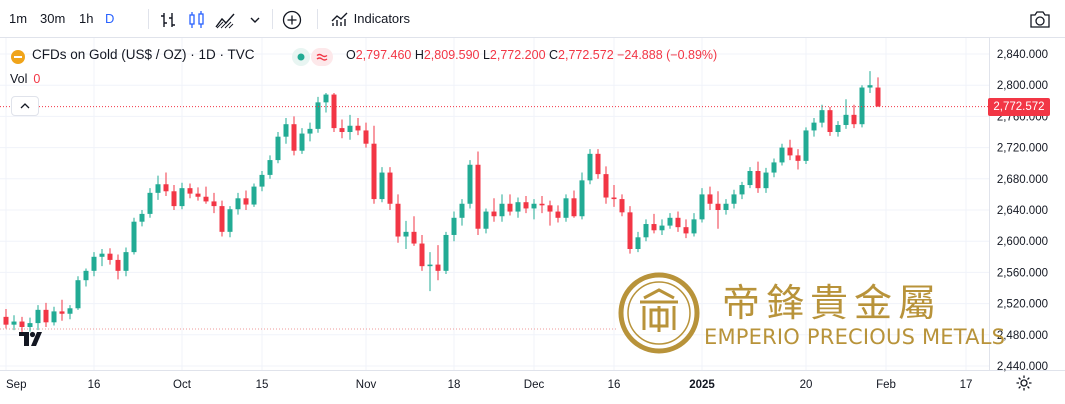  I want to click on top-toolbar: 1m 30m 1h D Indicators, so click(532, 19).